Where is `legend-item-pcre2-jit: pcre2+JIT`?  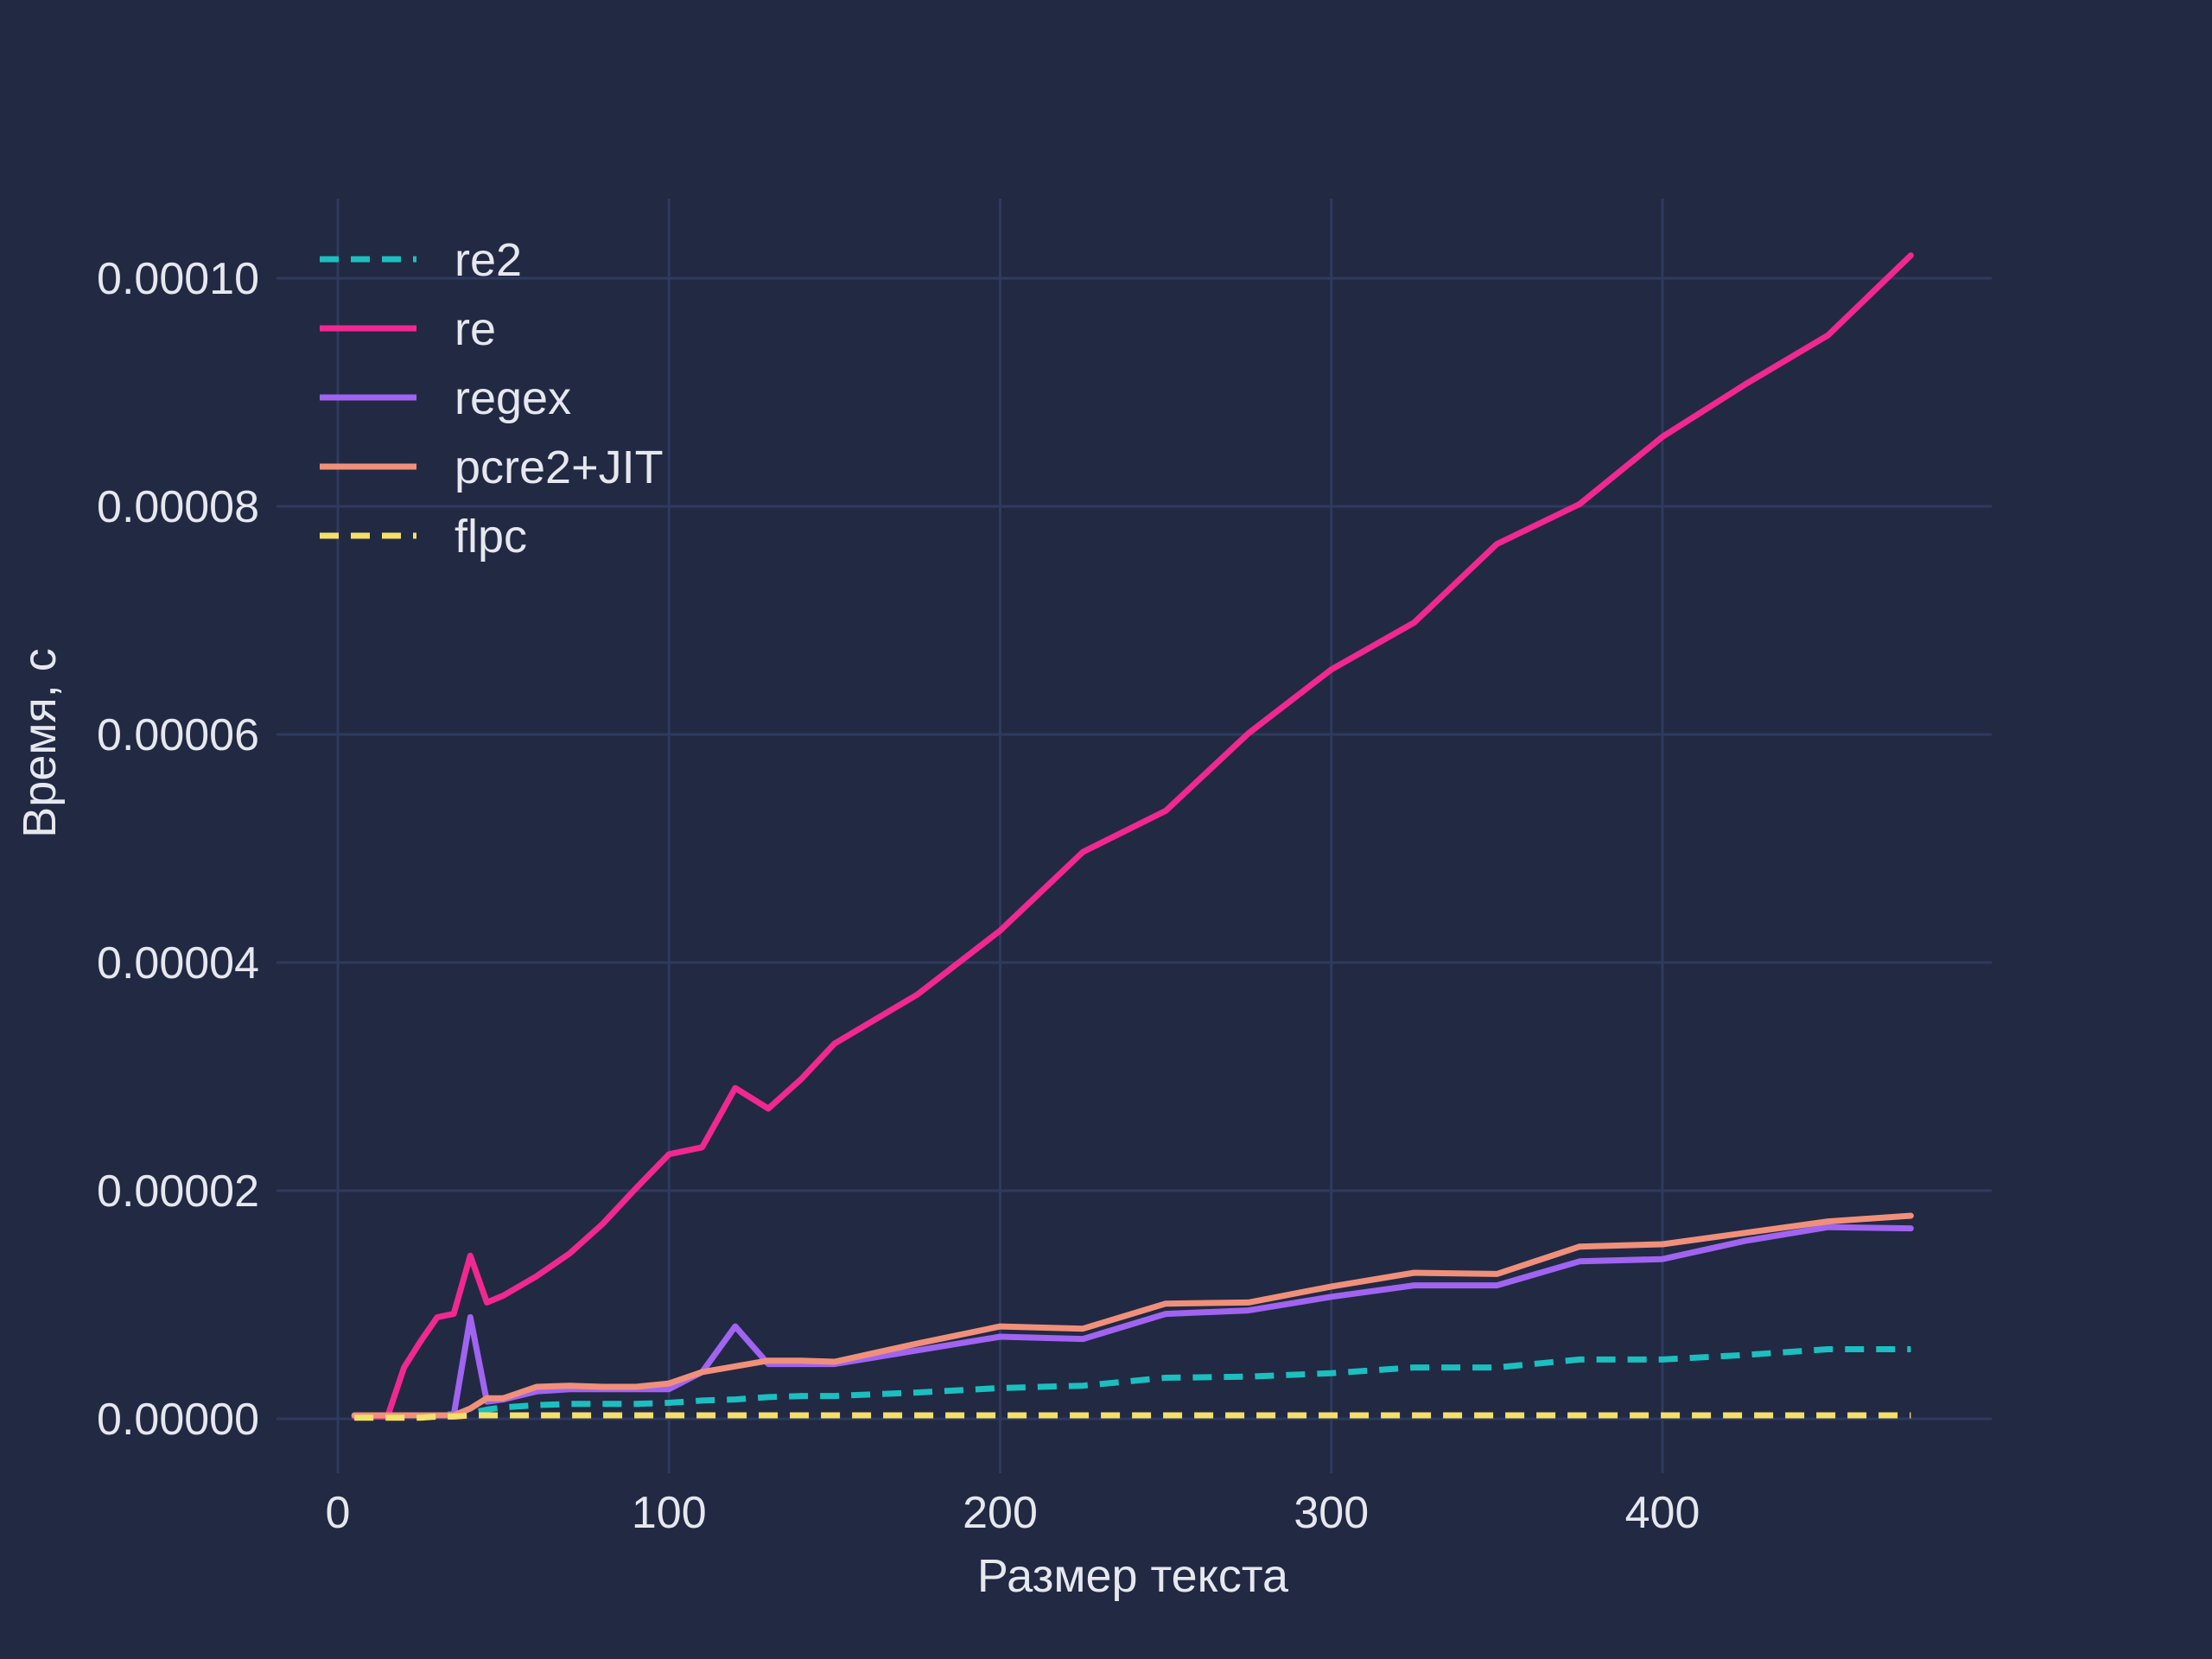 legend-item-pcre2-jit: pcre2+JIT is located at coordinates (492, 467).